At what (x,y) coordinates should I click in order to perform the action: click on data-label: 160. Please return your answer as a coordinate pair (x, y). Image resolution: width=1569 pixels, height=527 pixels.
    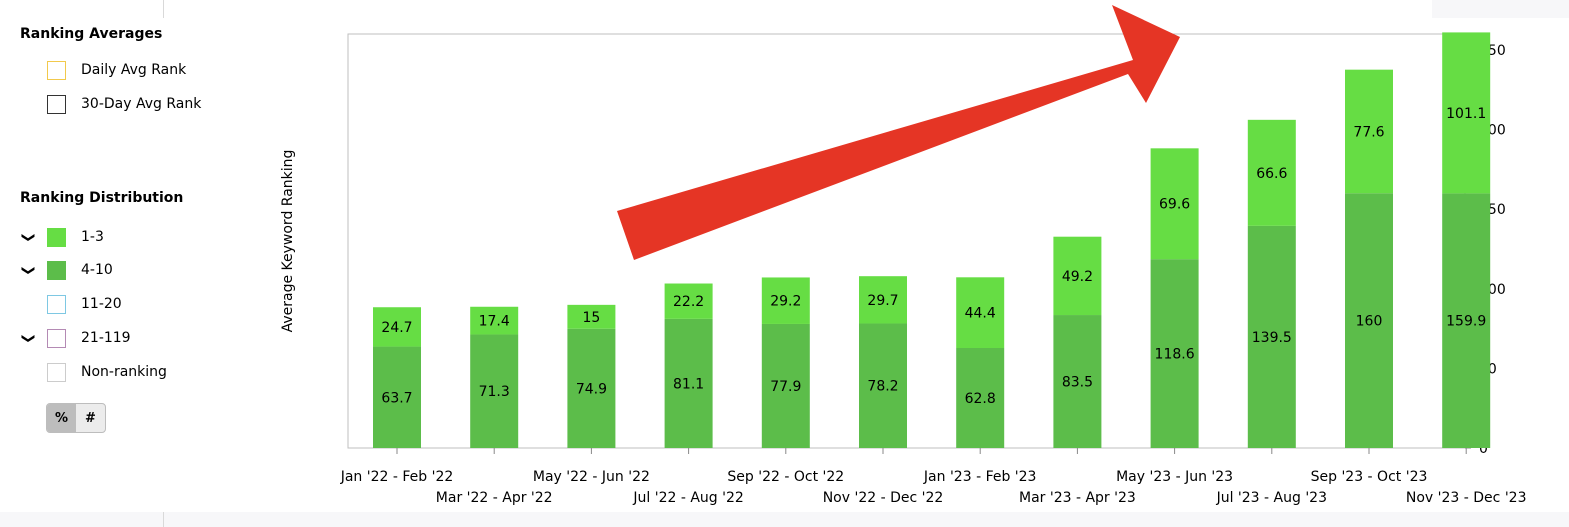
    Looking at the image, I should click on (1369, 322).